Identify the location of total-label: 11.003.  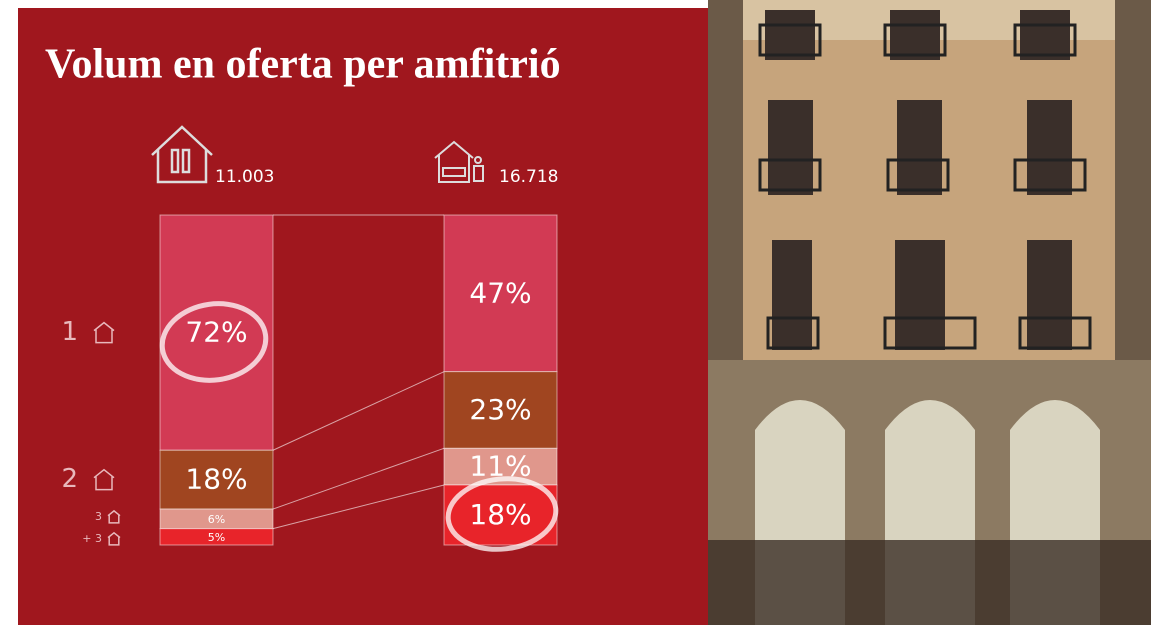
(244, 177).